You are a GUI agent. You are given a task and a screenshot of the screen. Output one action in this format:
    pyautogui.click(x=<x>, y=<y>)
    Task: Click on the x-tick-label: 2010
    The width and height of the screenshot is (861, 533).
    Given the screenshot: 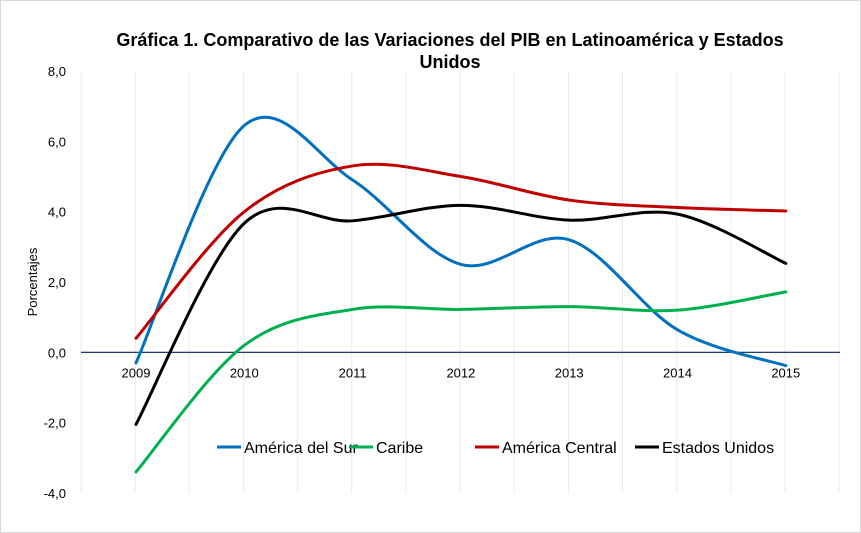 What is the action you would take?
    pyautogui.click(x=244, y=372)
    